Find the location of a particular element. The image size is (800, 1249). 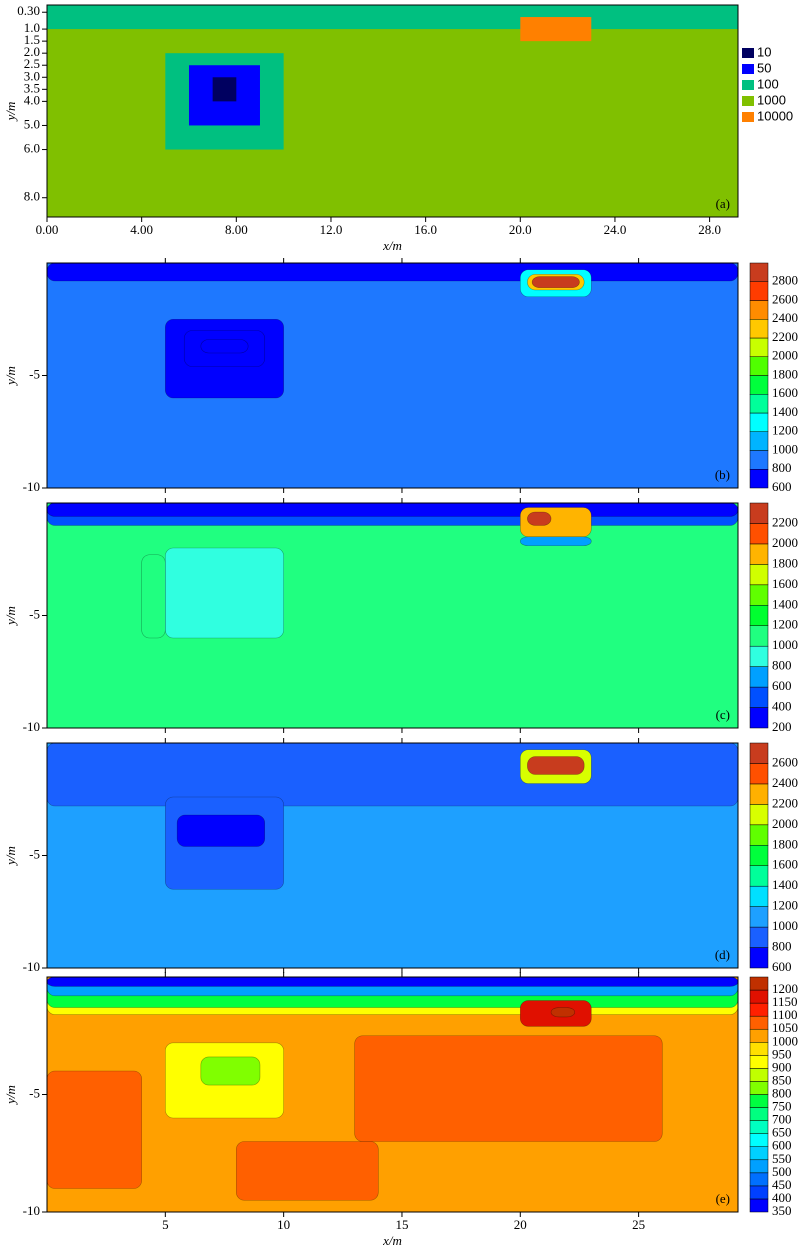

colorbar-label: 1600 is located at coordinates (785, 583).